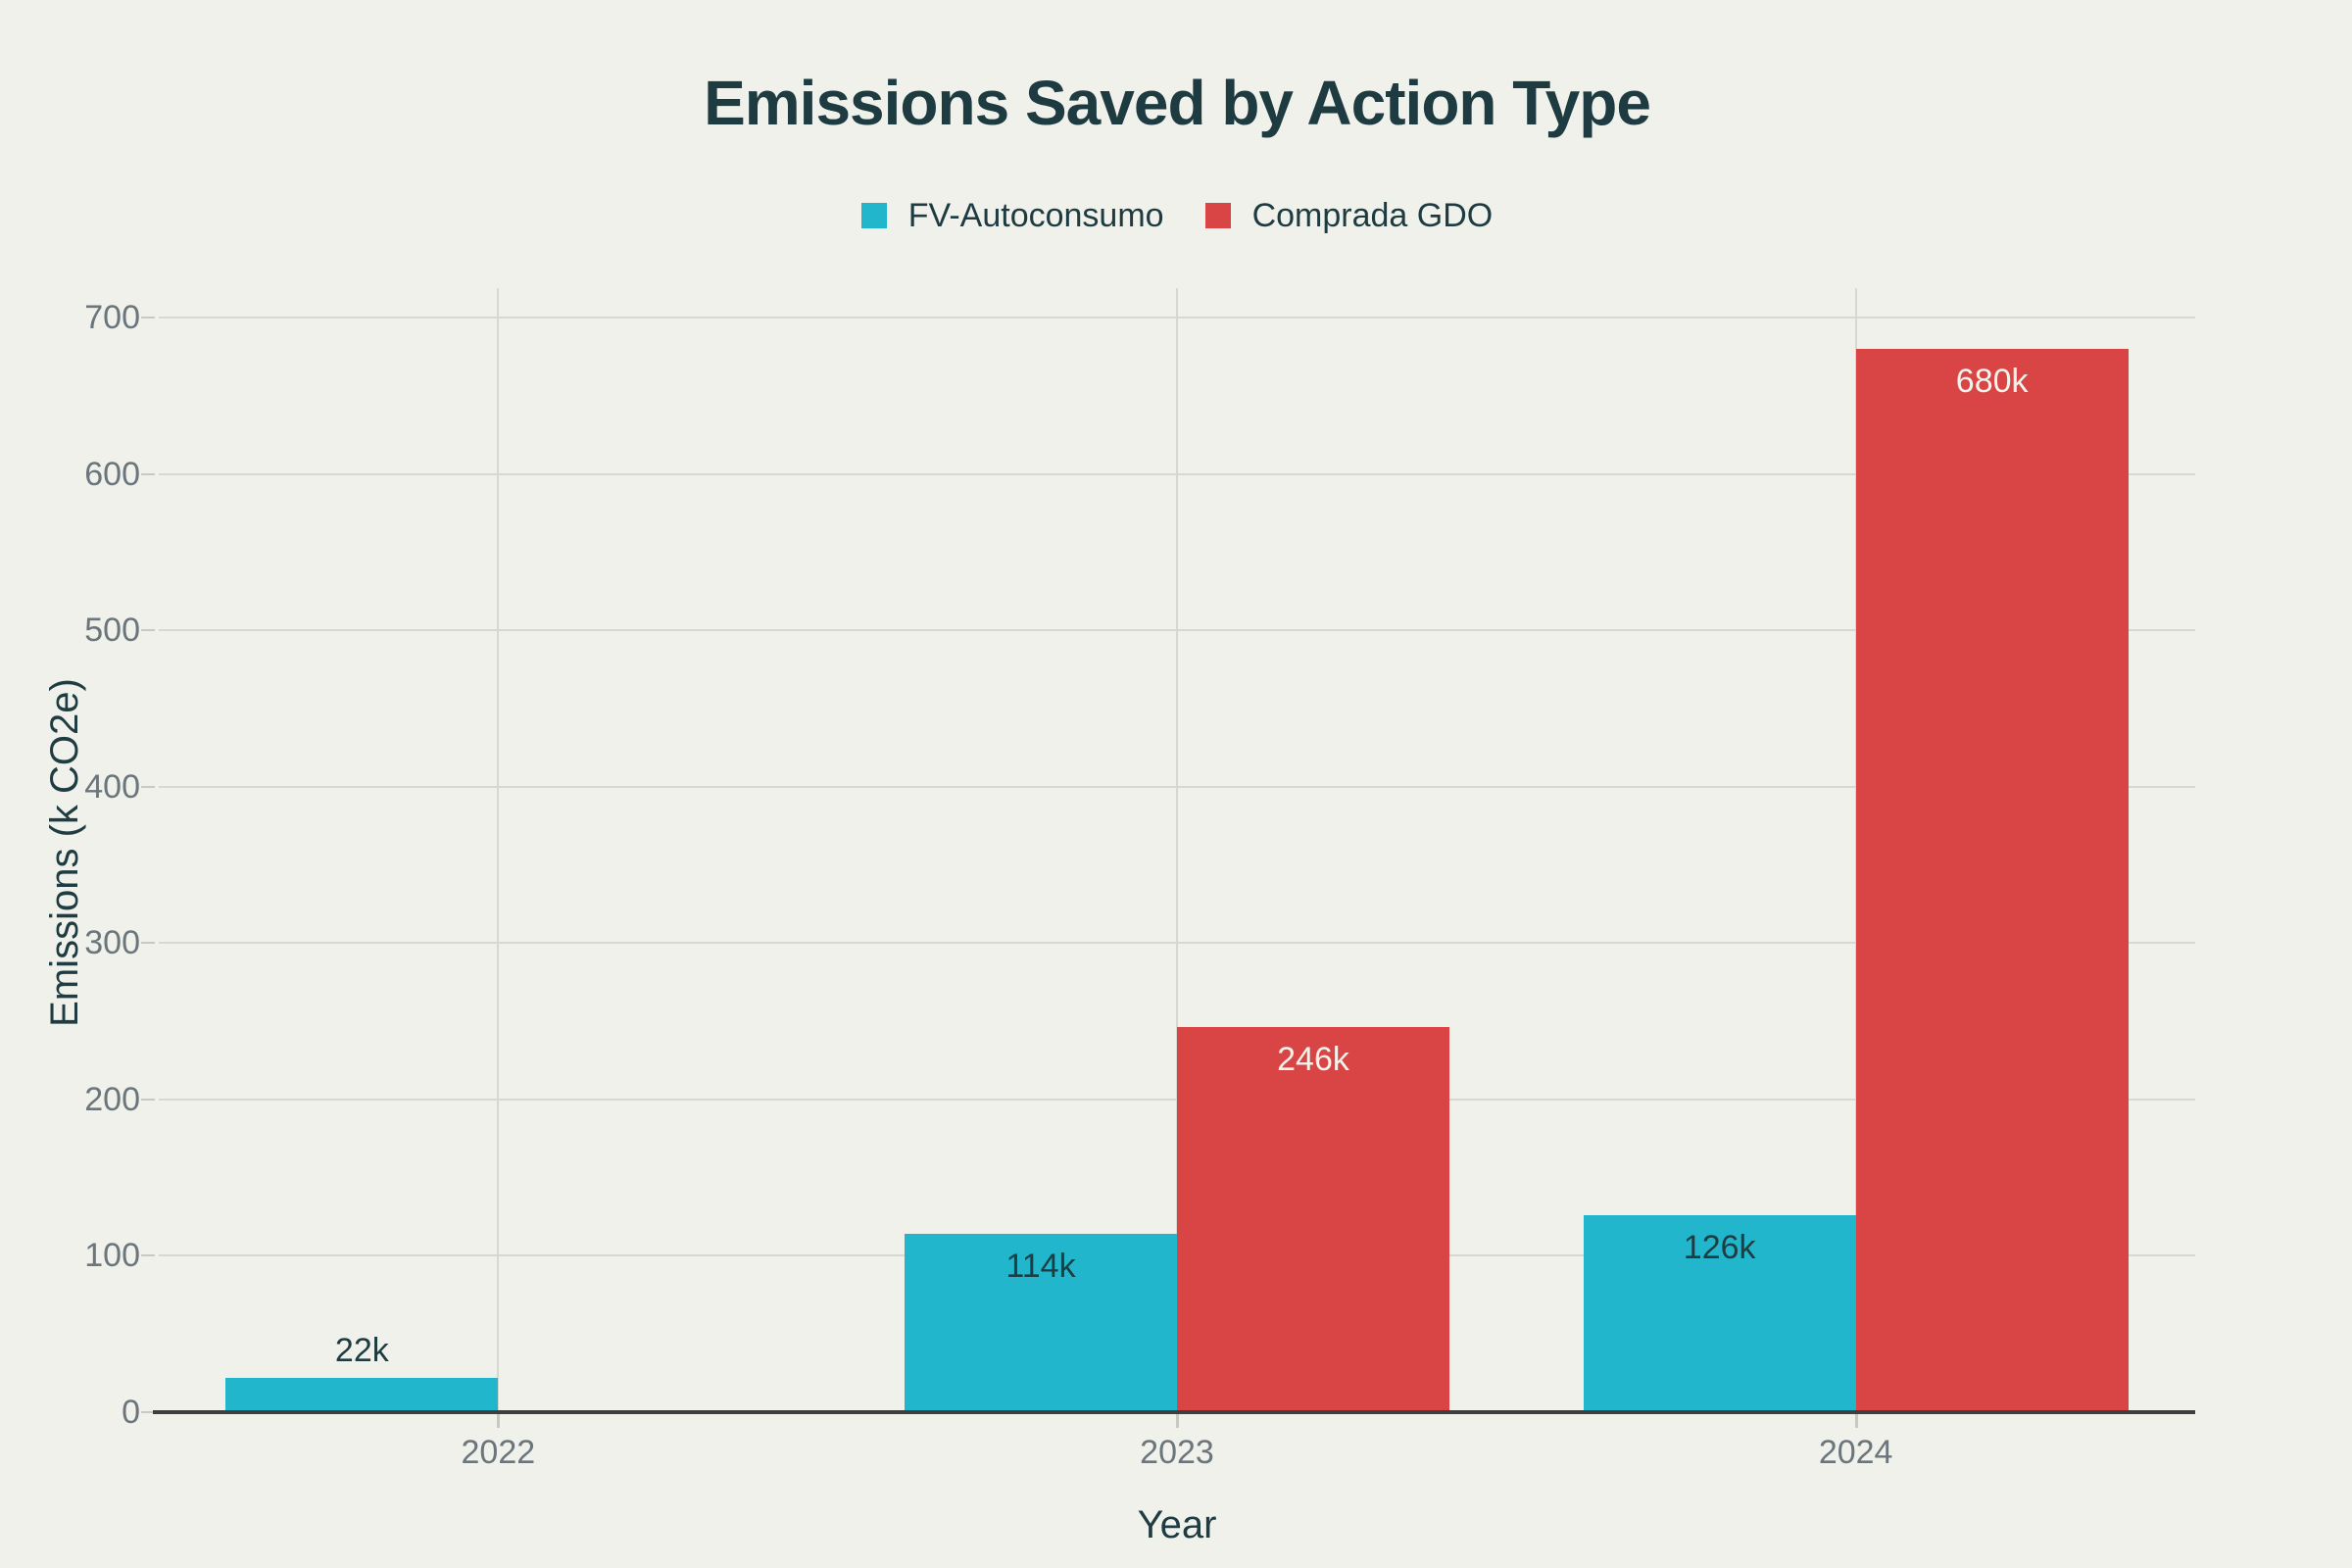  Describe the element at coordinates (112, 1256) in the screenshot. I see `y-tick-label: 100` at that location.